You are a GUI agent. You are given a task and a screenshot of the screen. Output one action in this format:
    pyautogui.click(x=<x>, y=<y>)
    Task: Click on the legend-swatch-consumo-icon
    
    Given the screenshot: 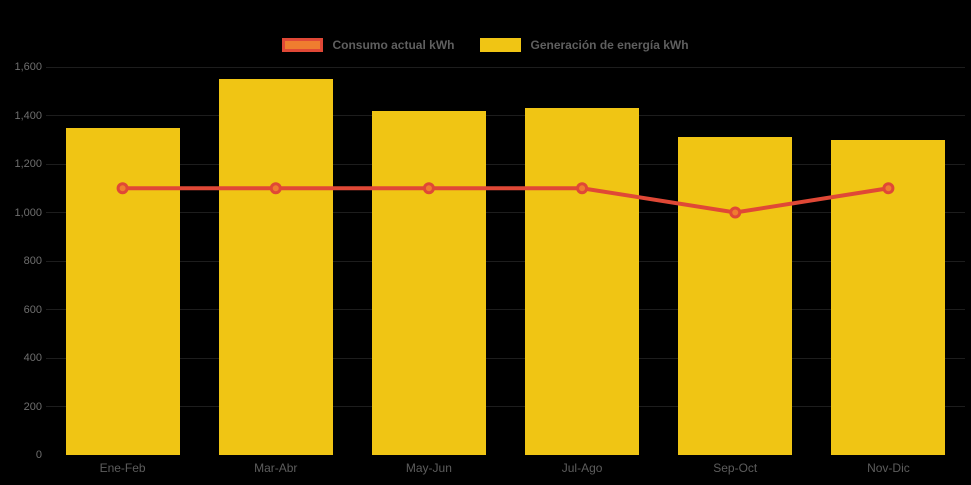 What is the action you would take?
    pyautogui.click(x=303, y=45)
    